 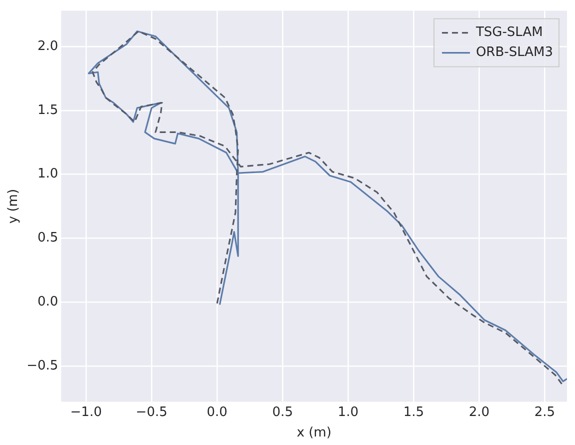 What do you see at coordinates (413, 412) in the screenshot?
I see `x-tick-label: 1.5` at bounding box center [413, 412].